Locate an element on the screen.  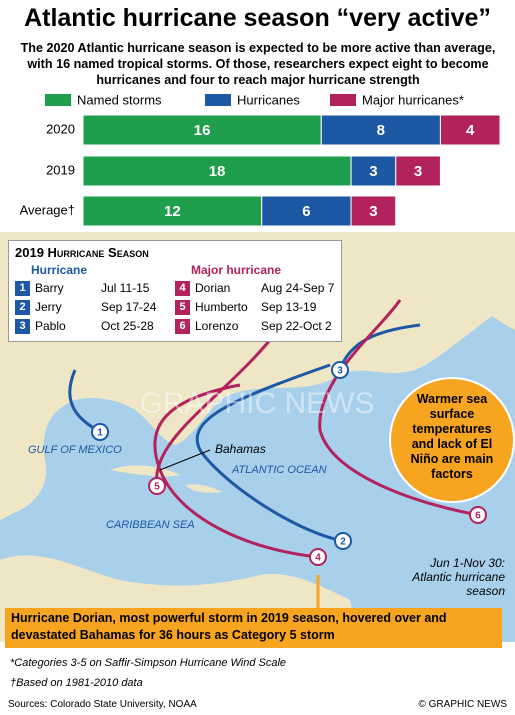
storm-dates: Sep 13-19 is located at coordinates (289, 307).